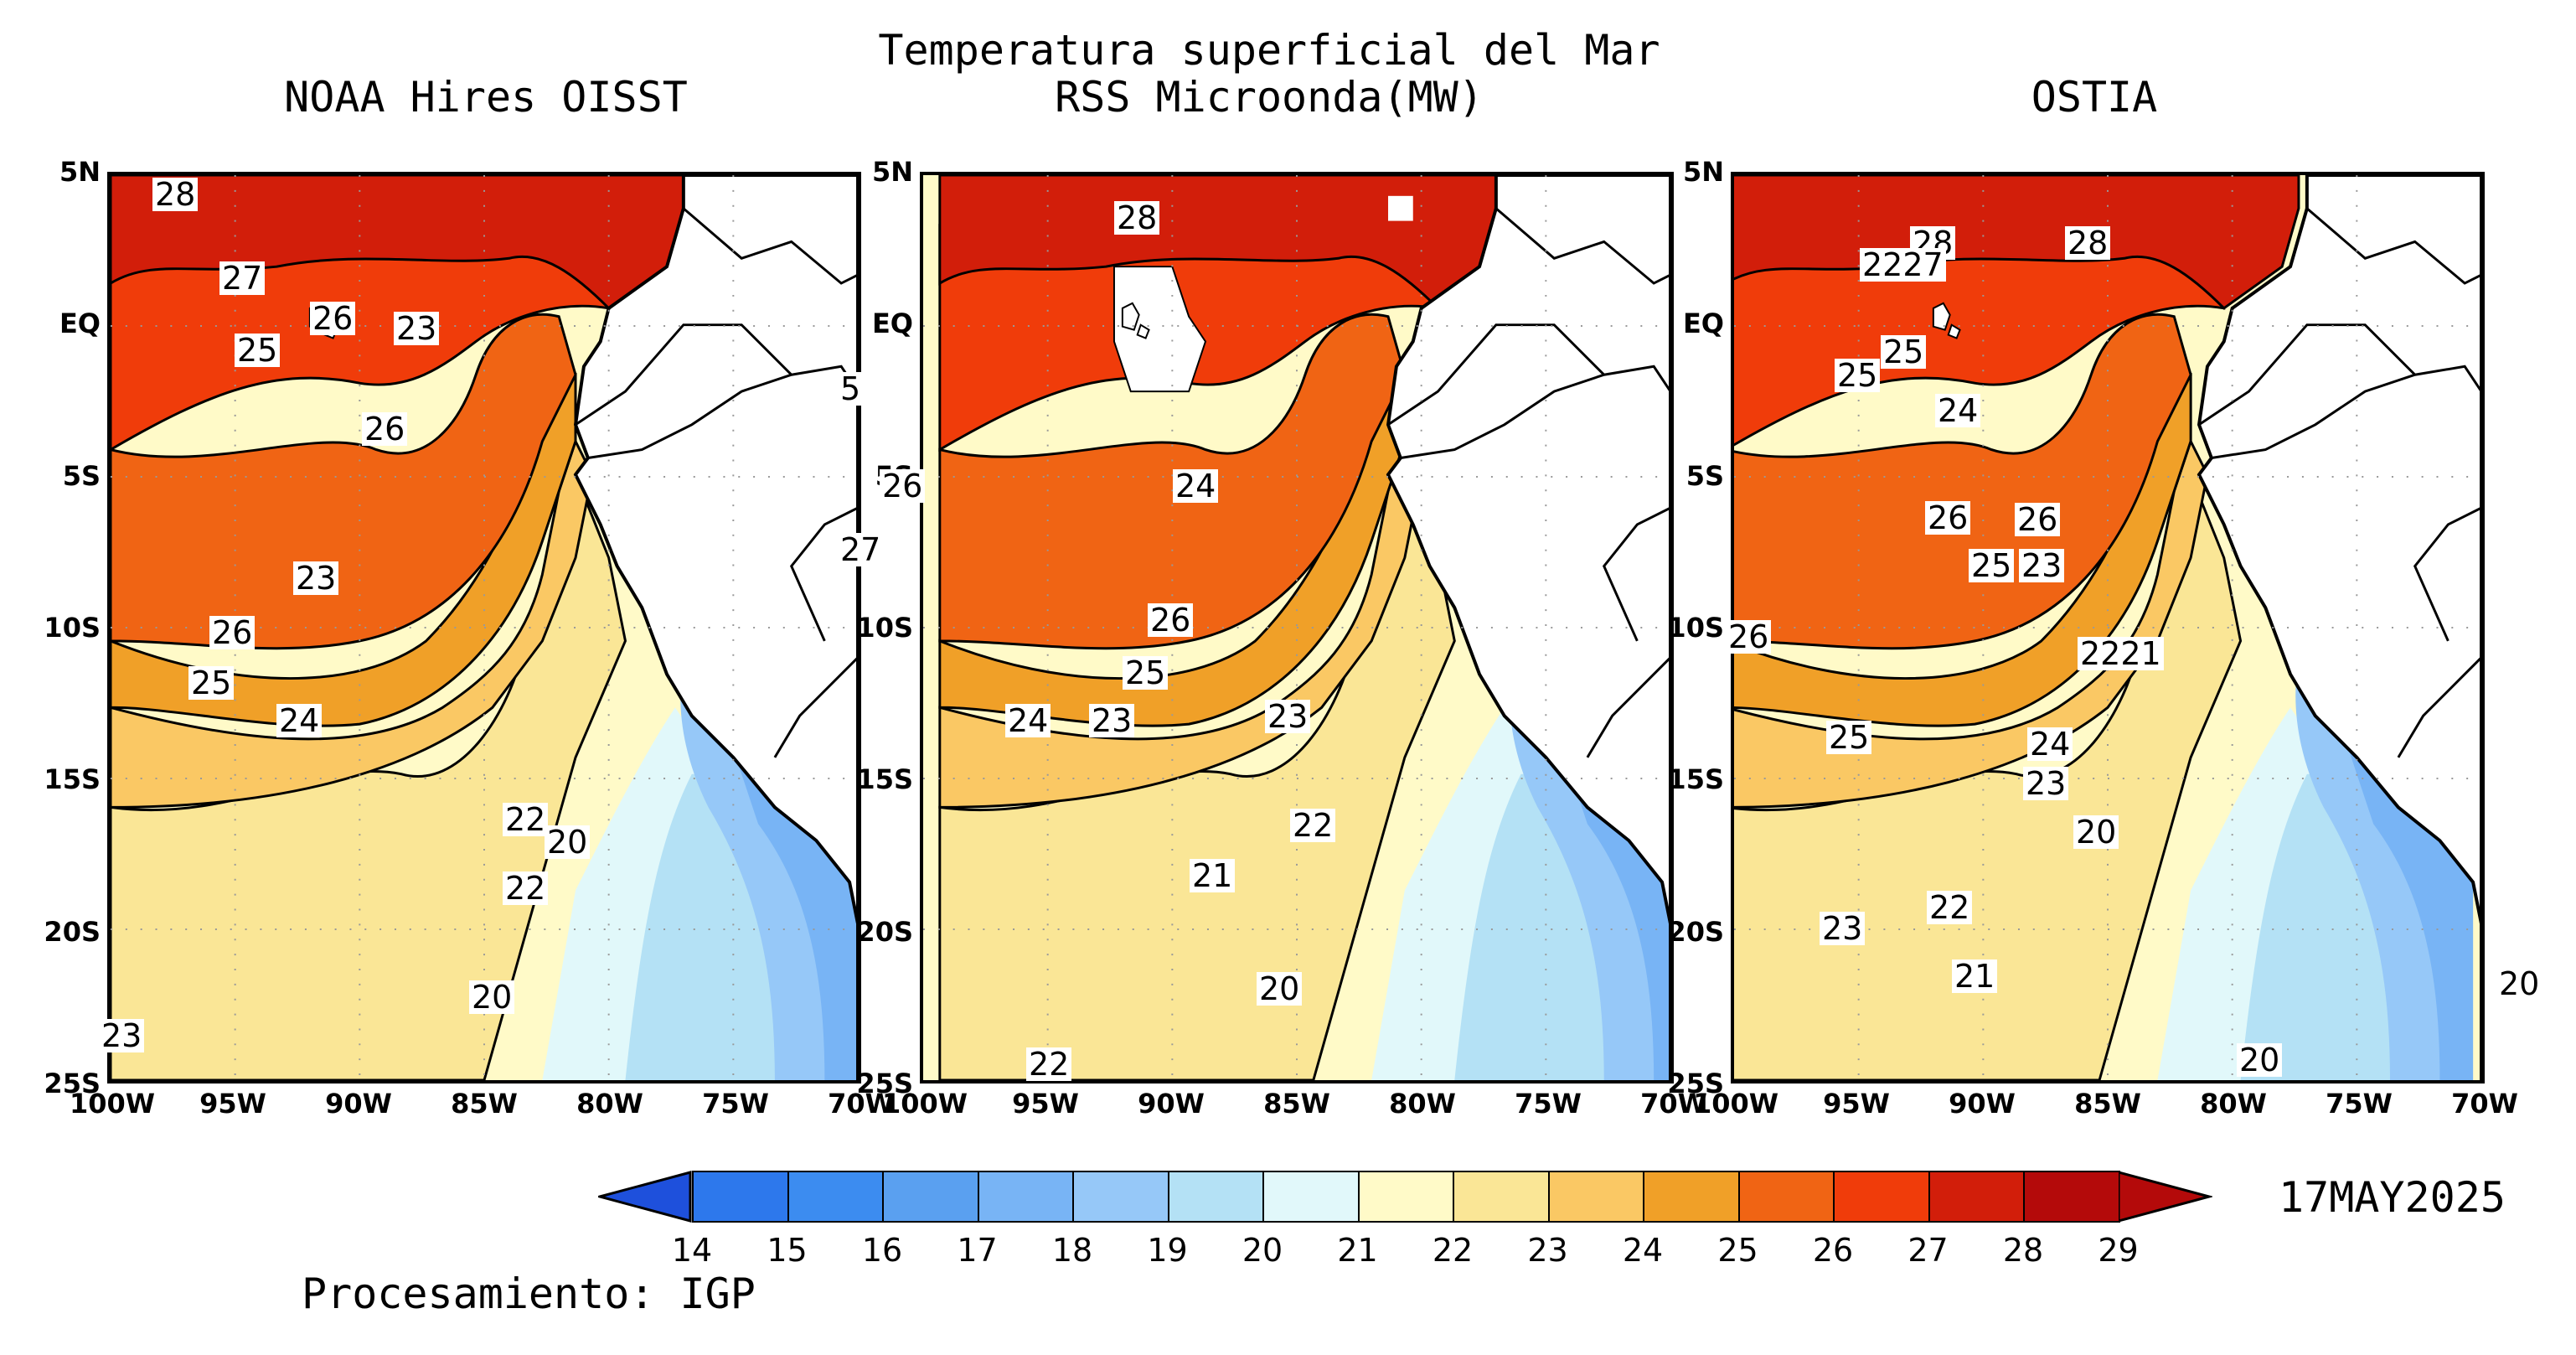 The width and height of the screenshot is (2576, 1355). What do you see at coordinates (851, 389) in the screenshot?
I see `contour-label: 5` at bounding box center [851, 389].